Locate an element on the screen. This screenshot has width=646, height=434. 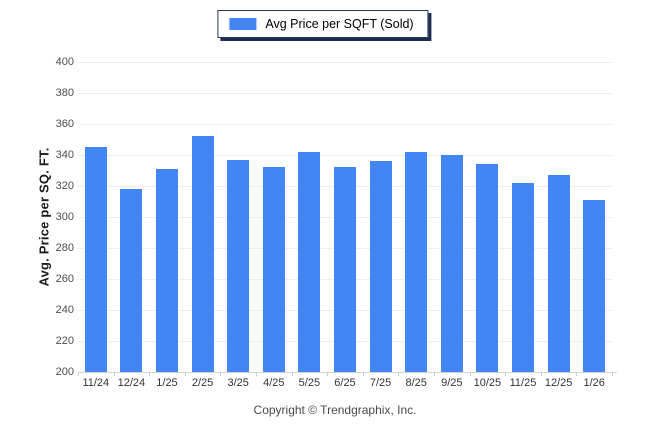
x-tick-label: 4/25 is located at coordinates (274, 383).